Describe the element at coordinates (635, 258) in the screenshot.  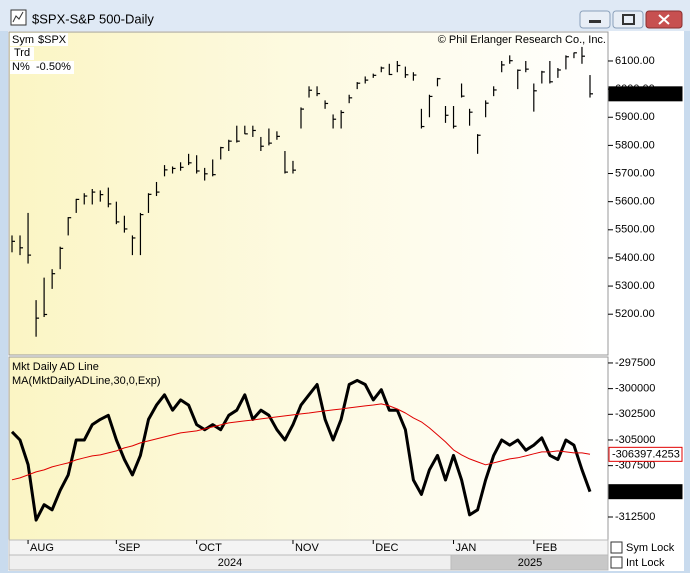
I see `y-tick-label: 5400.00` at that location.